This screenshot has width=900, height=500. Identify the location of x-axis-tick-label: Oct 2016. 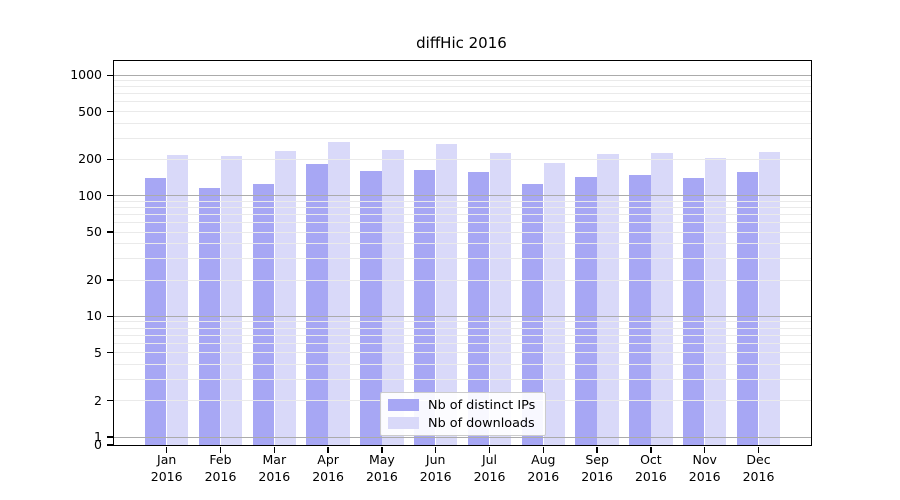
(650, 468).